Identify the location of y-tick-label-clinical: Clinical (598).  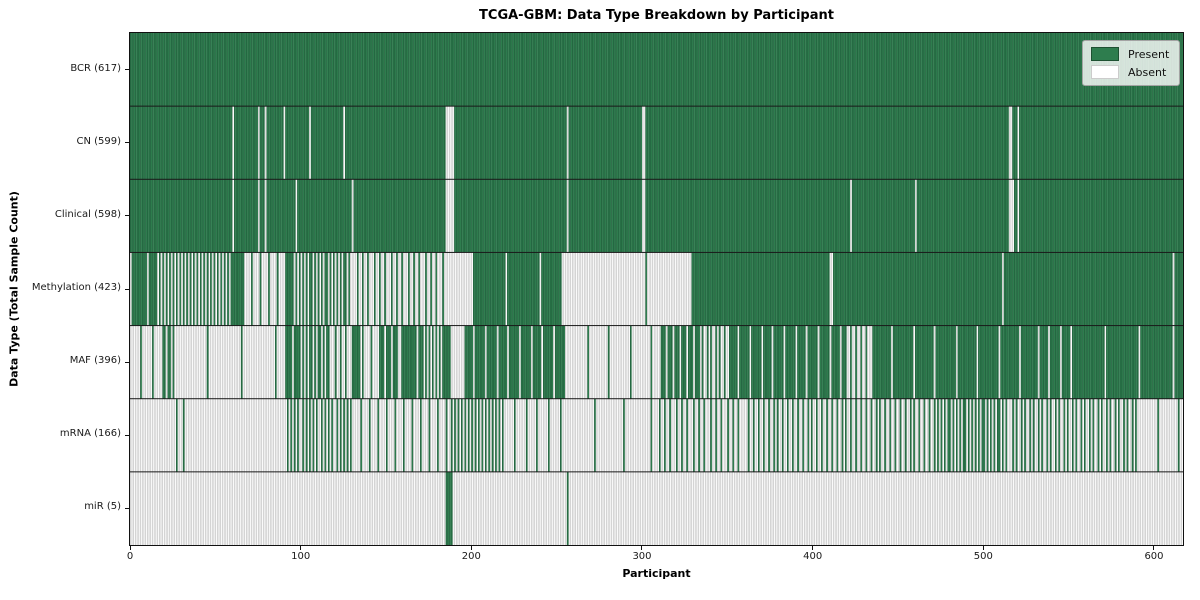
(87, 214).